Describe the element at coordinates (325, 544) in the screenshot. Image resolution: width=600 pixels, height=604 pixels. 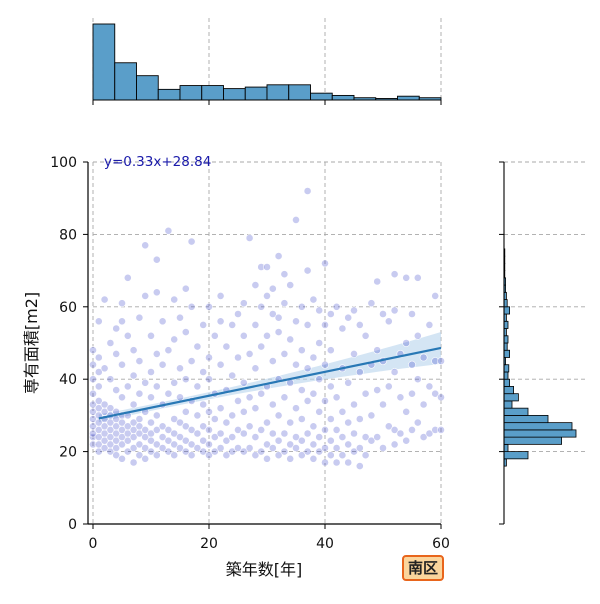
I see `x-tick-label: 40` at that location.